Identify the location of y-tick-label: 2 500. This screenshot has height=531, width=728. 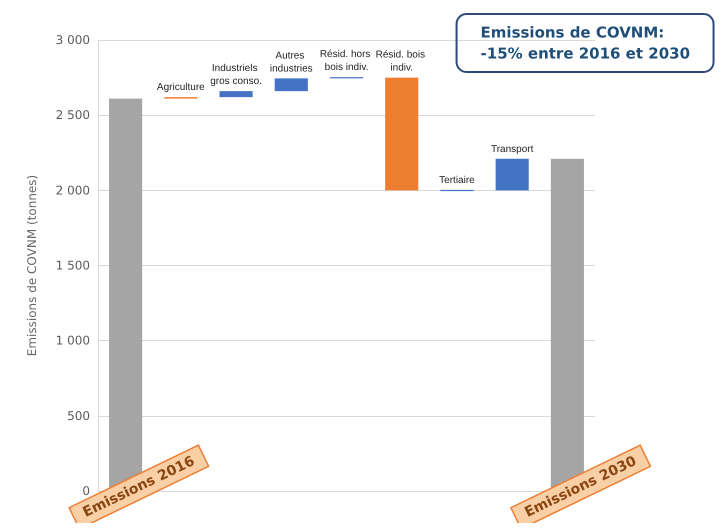
(73, 115).